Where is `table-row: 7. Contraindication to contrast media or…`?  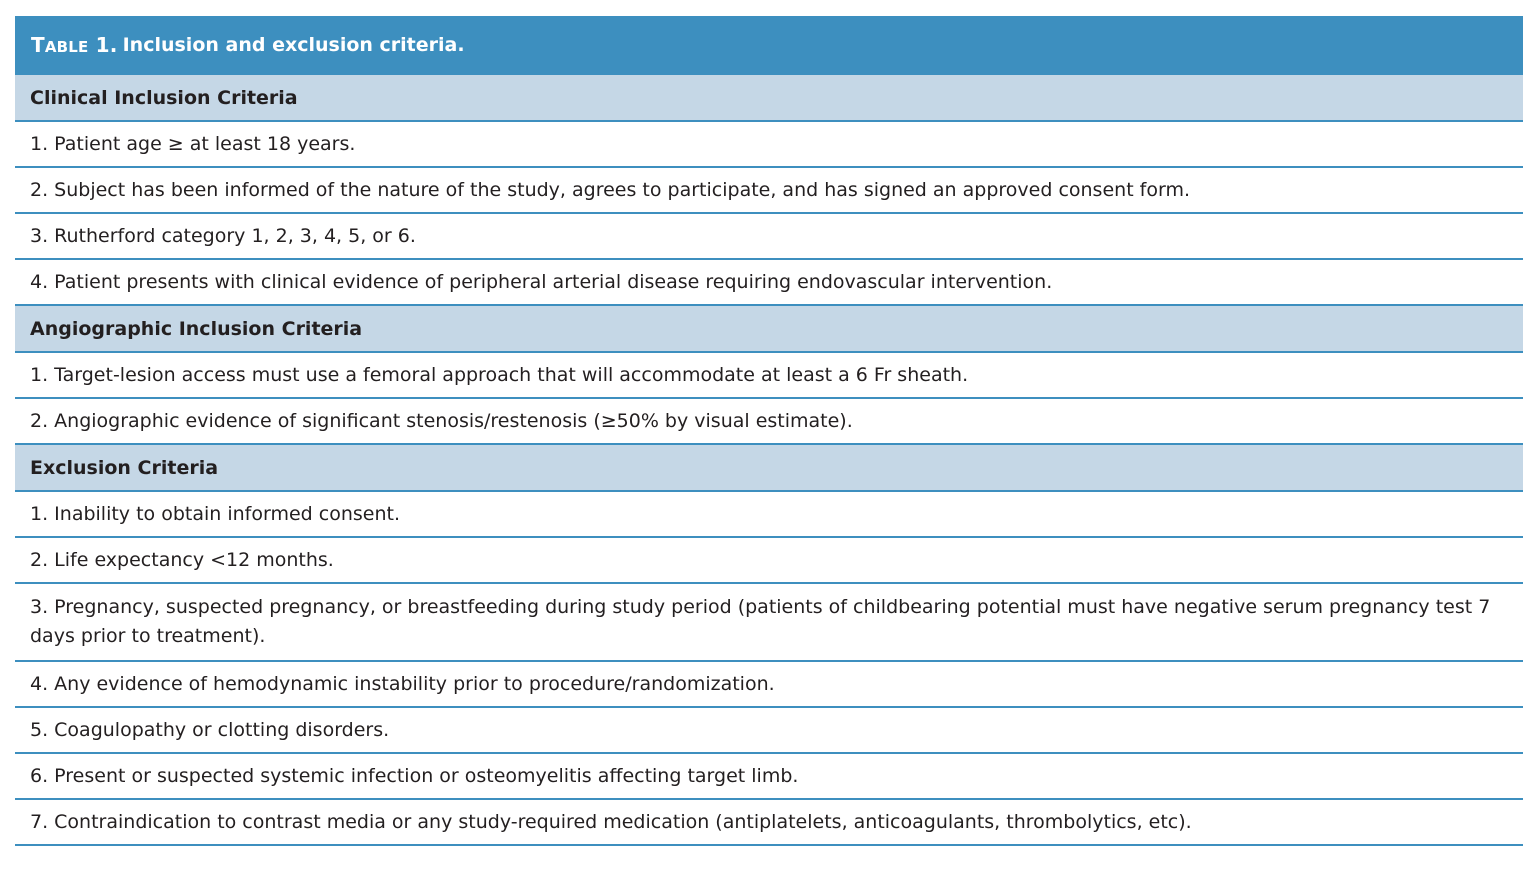
table-row: 7. Contraindication to contrast media or… is located at coordinates (769, 823).